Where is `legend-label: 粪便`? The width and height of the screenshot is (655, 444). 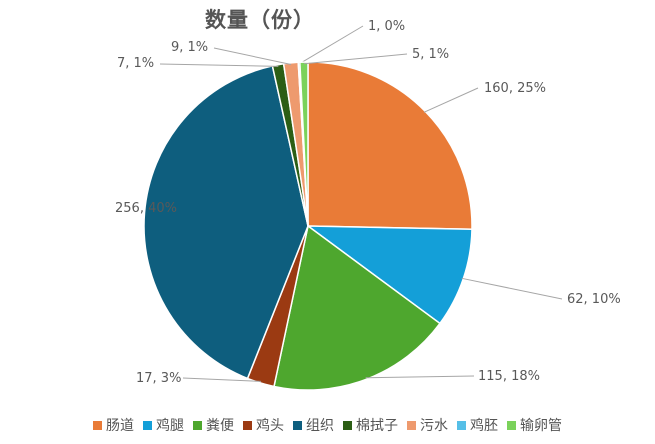 legend-label: 粪便 is located at coordinates (220, 426).